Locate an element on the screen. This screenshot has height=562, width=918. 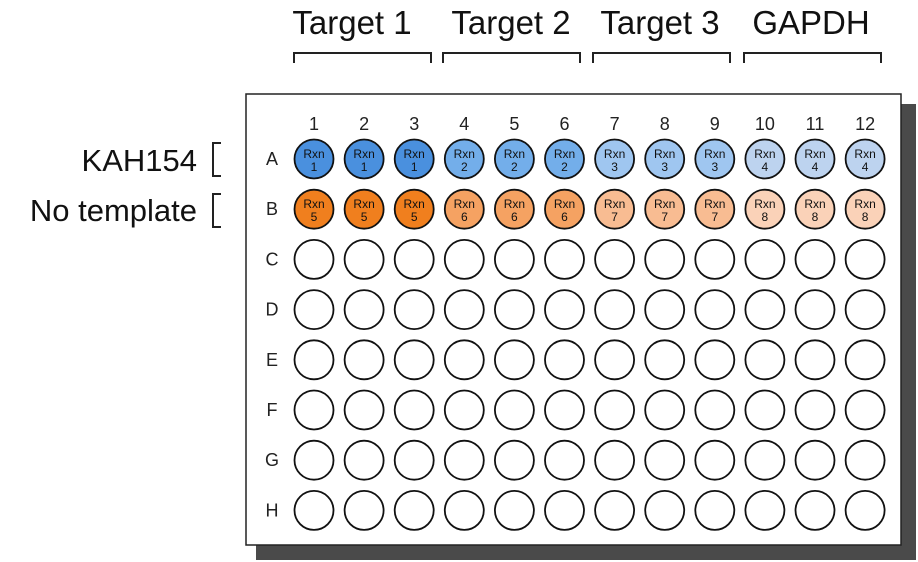
row-label-C: C is located at coordinates (272, 259).